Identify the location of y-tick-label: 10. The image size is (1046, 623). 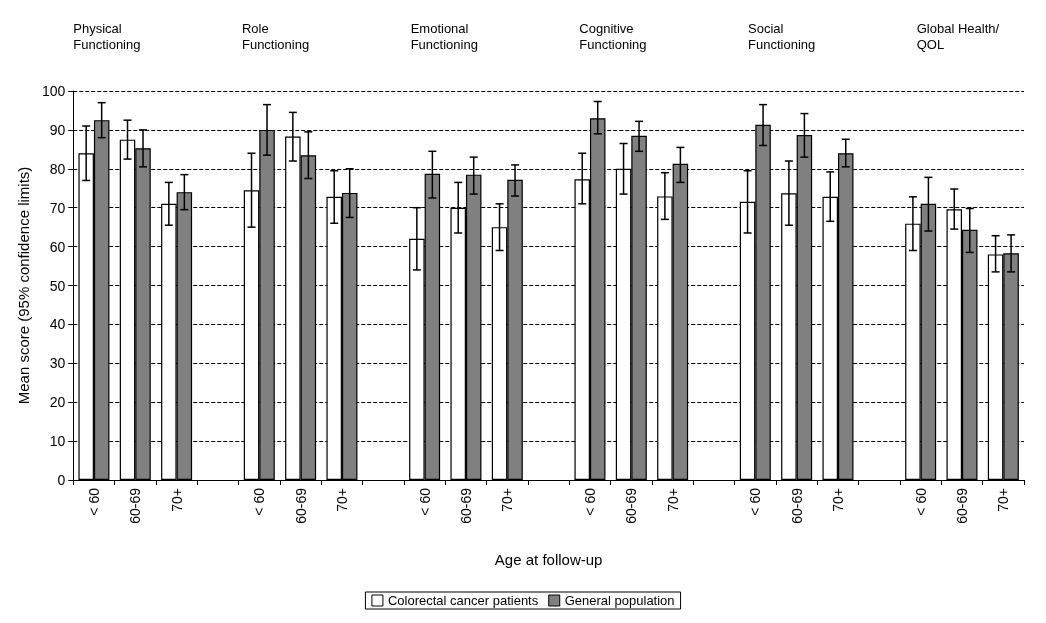
(57, 441).